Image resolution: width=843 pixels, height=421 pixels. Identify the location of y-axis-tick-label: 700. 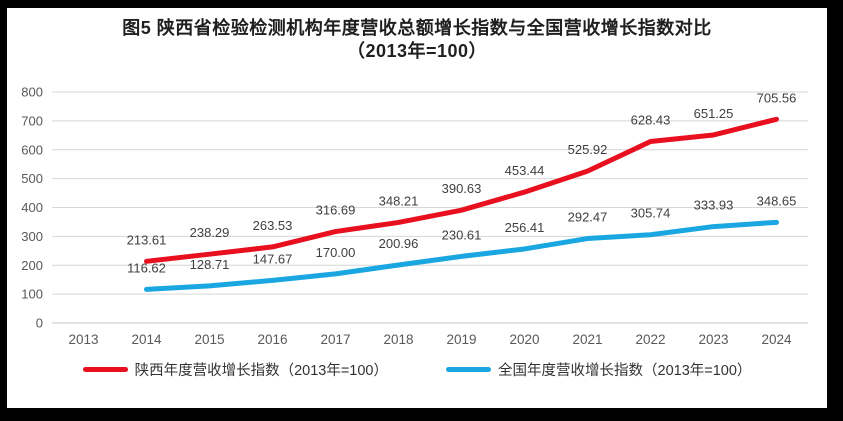
(32, 120).